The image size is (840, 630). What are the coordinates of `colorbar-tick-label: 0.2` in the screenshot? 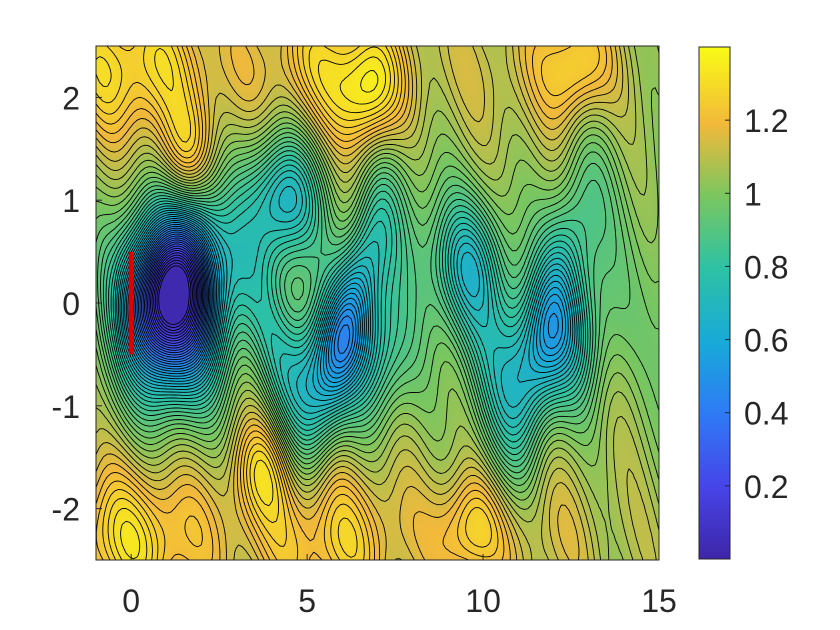 It's located at (766, 487).